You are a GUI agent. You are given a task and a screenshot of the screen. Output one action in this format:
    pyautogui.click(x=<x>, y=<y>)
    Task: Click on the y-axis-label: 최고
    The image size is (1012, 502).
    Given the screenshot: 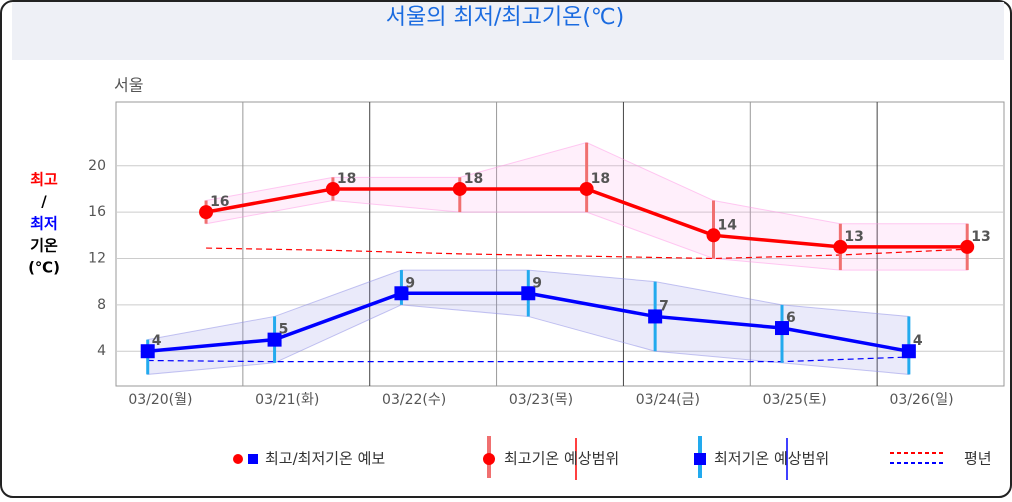 What is the action you would take?
    pyautogui.click(x=44, y=180)
    